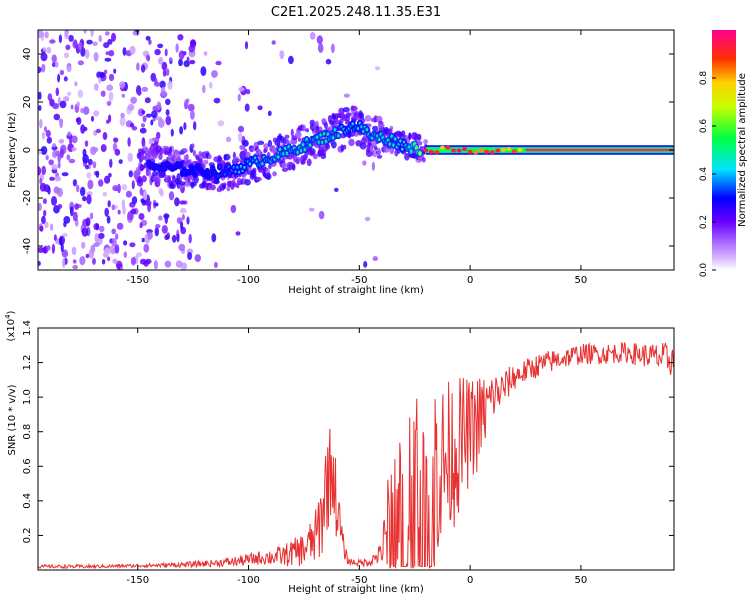 The image size is (750, 604). I want to click on colorbar-gradient, so click(724, 150).